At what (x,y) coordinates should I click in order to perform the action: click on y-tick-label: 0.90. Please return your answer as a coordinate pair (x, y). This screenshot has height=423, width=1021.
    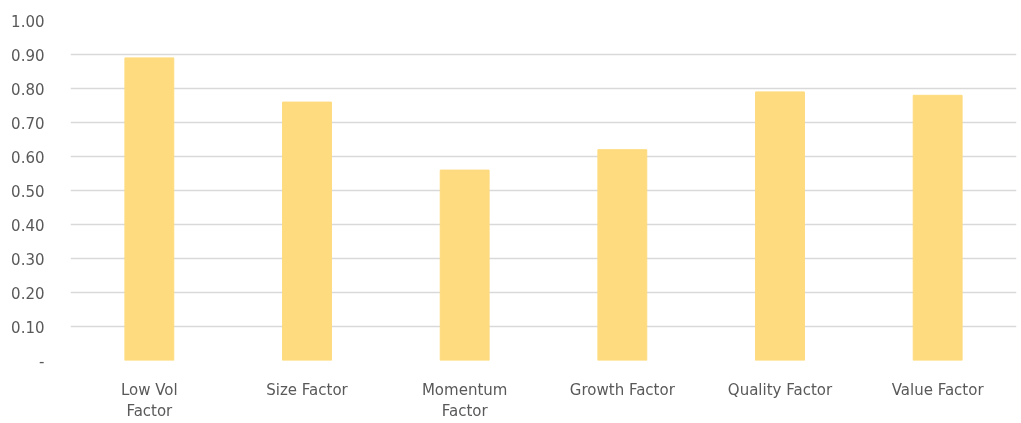
    Looking at the image, I should click on (28, 55).